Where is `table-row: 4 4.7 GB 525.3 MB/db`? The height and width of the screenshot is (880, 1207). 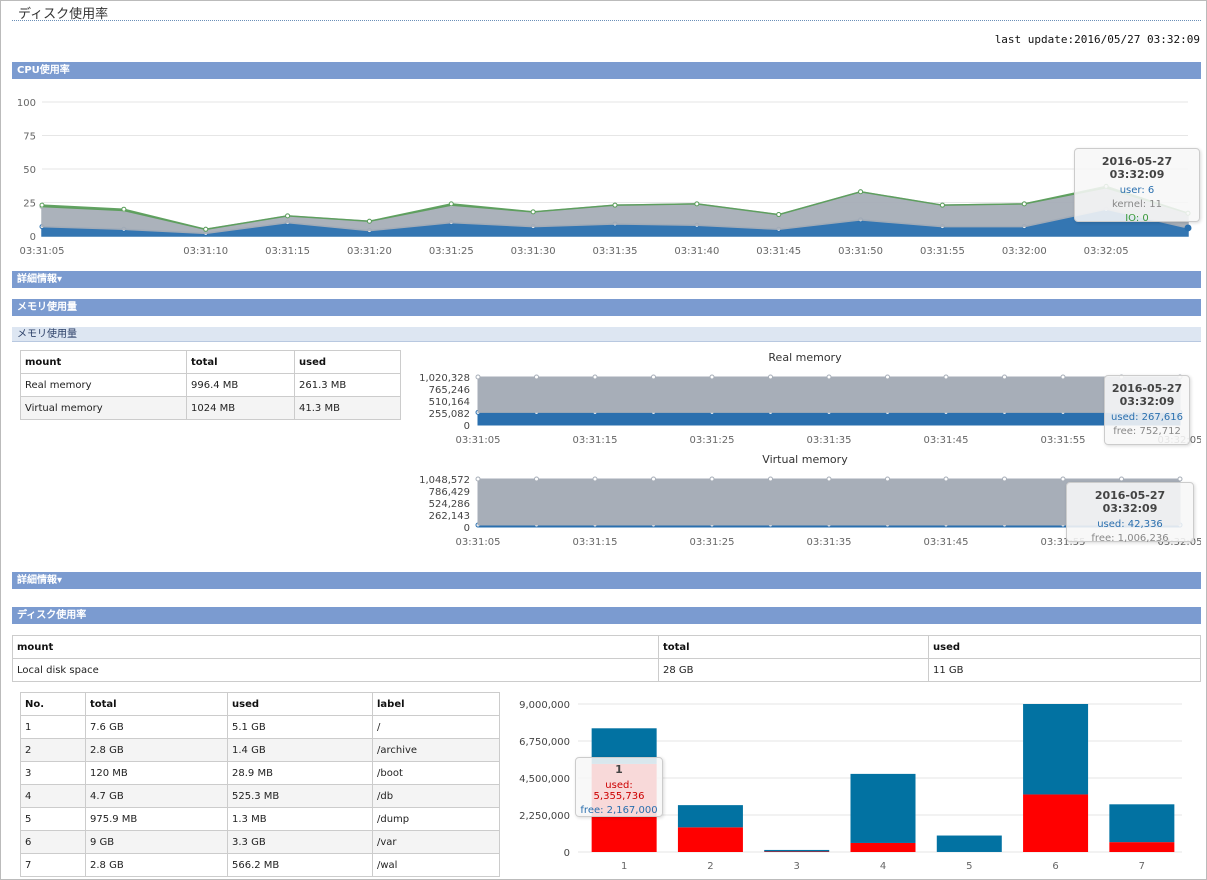 table-row: 4 4.7 GB 525.3 MB/db is located at coordinates (260, 796).